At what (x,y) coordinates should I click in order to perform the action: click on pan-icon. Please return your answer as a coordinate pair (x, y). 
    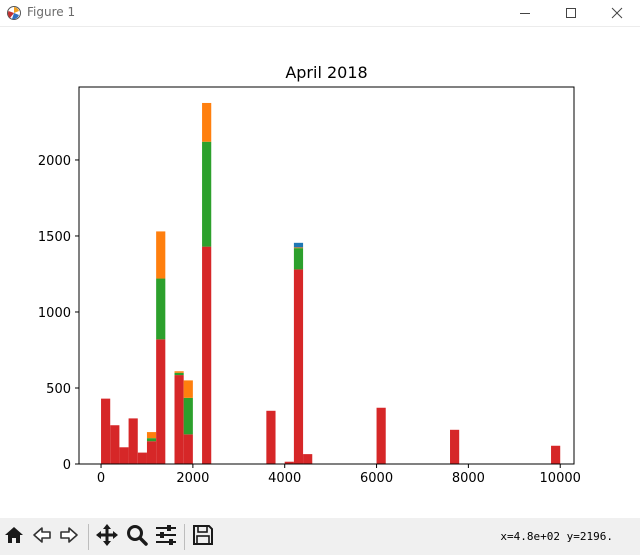
    Looking at the image, I should click on (107, 537).